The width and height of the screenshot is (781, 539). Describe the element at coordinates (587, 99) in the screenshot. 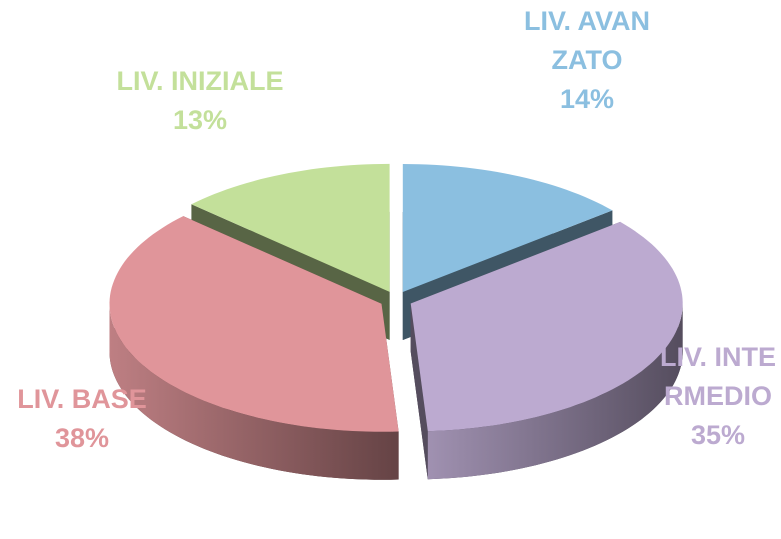

I see `value-label: 14%` at that location.